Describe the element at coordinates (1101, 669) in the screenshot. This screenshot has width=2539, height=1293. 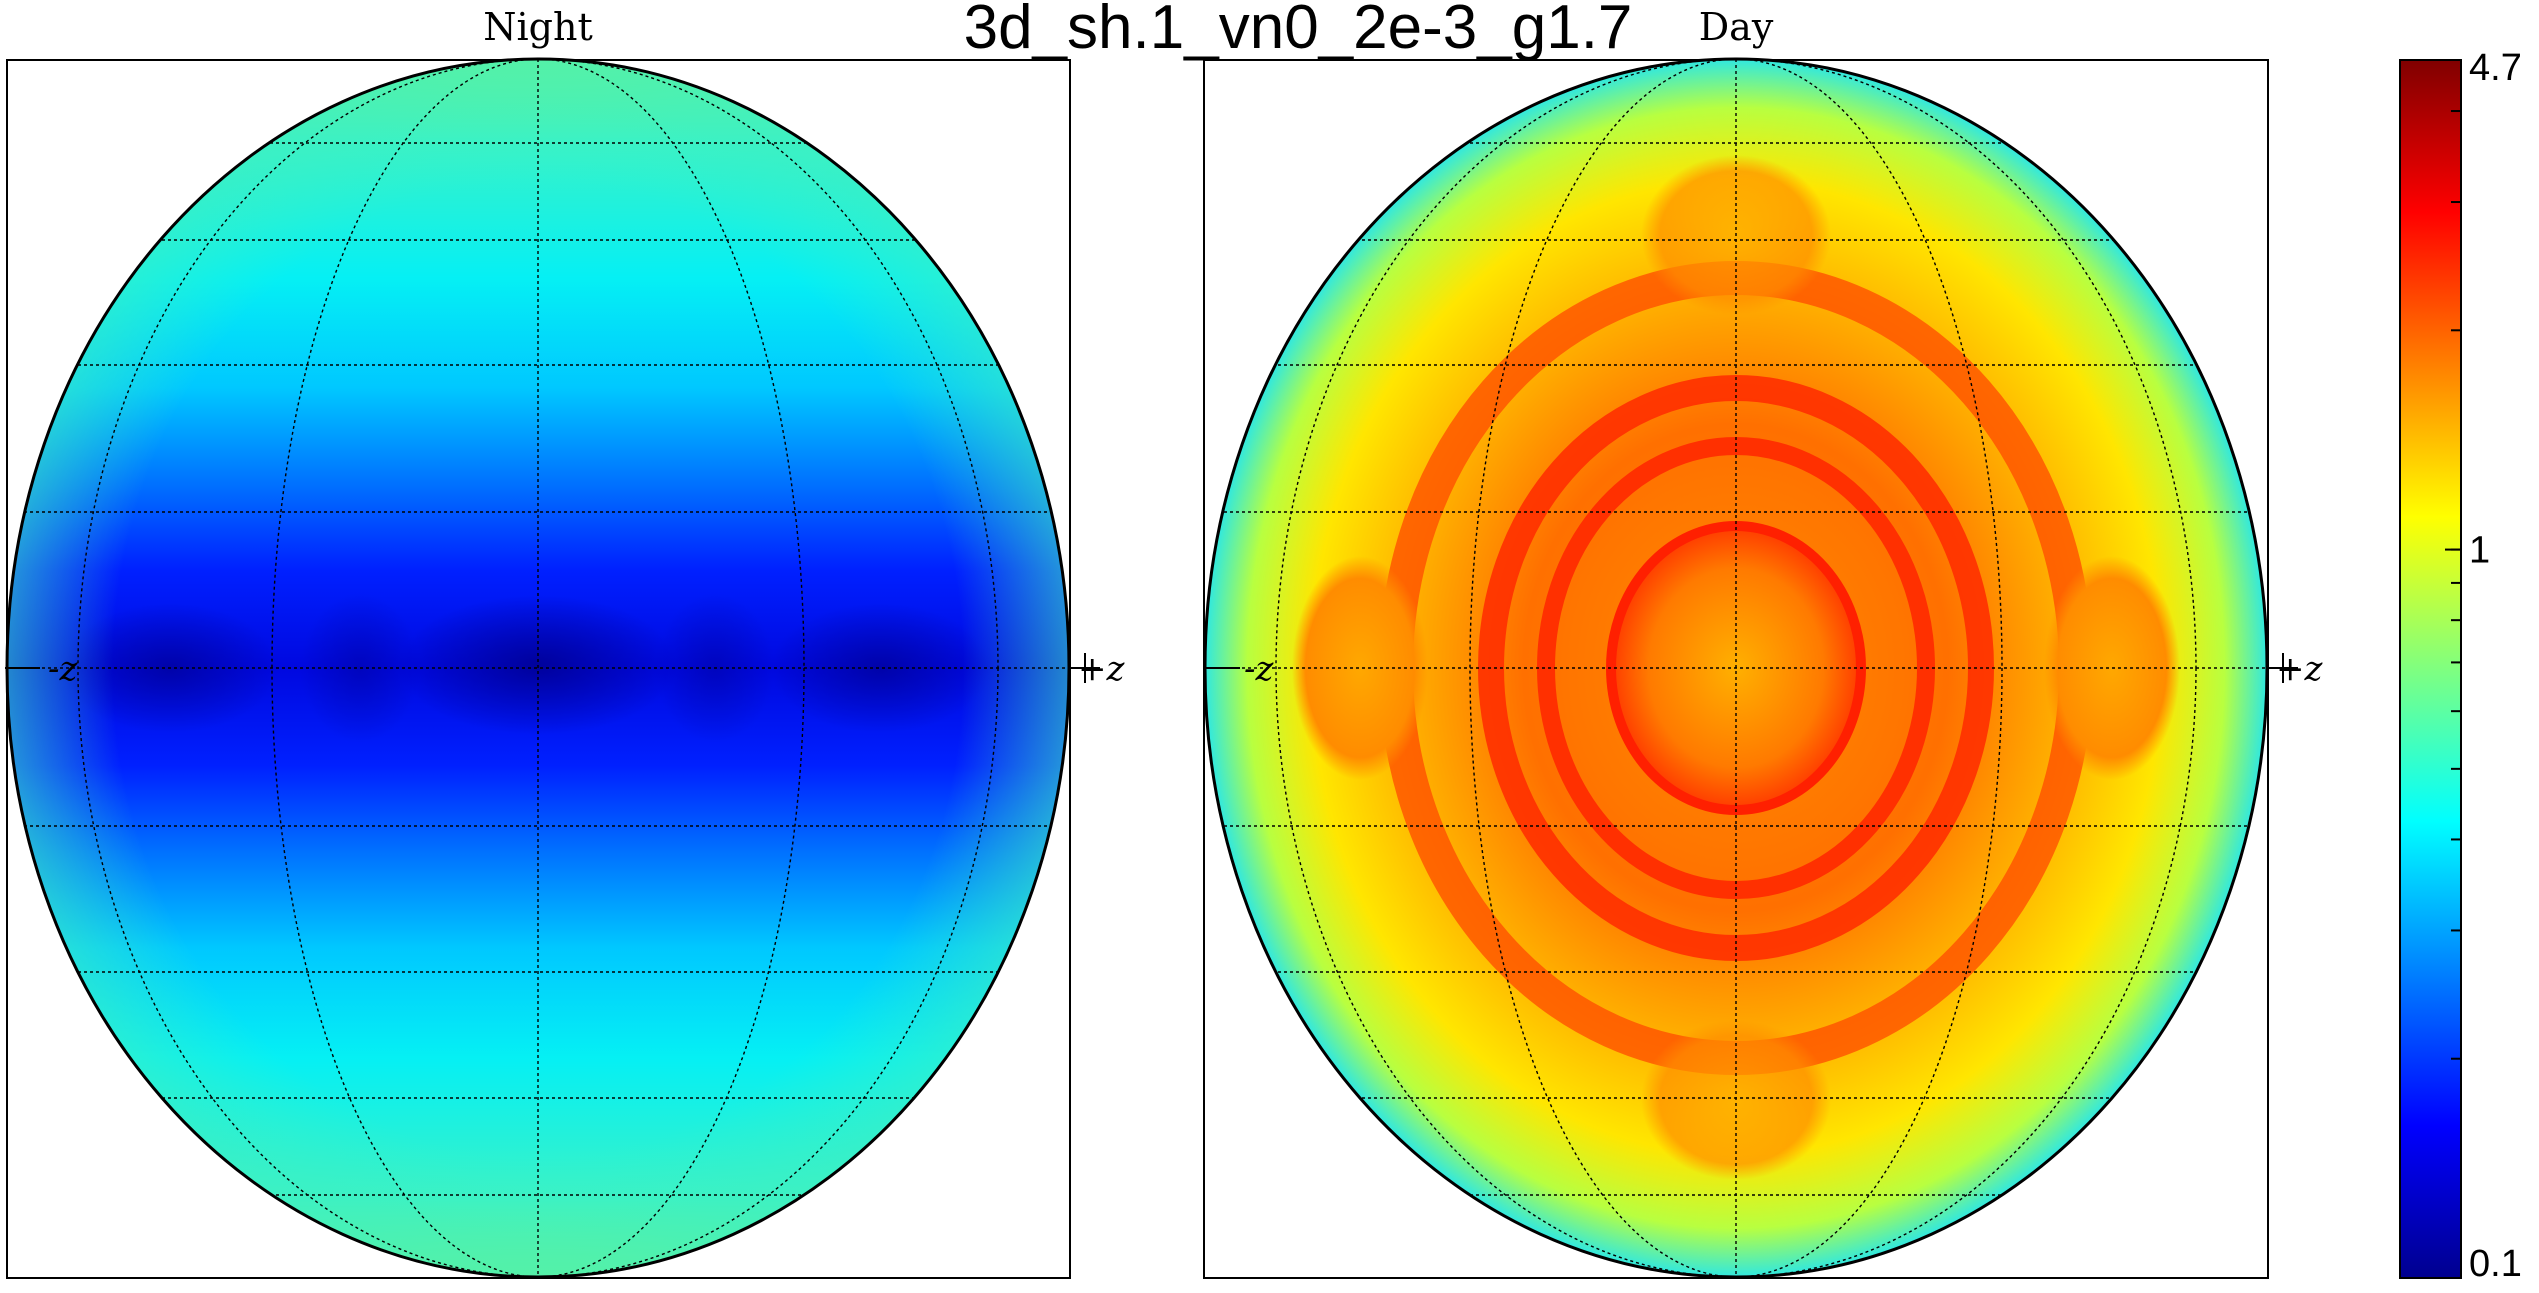
I see `night-right-z-label: +z` at that location.